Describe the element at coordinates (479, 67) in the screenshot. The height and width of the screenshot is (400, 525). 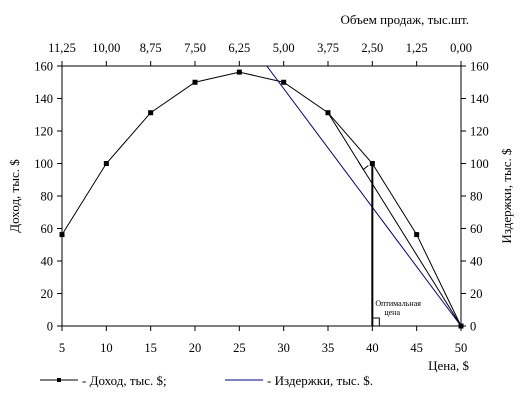
I see `y2-tick-label: 160` at that location.